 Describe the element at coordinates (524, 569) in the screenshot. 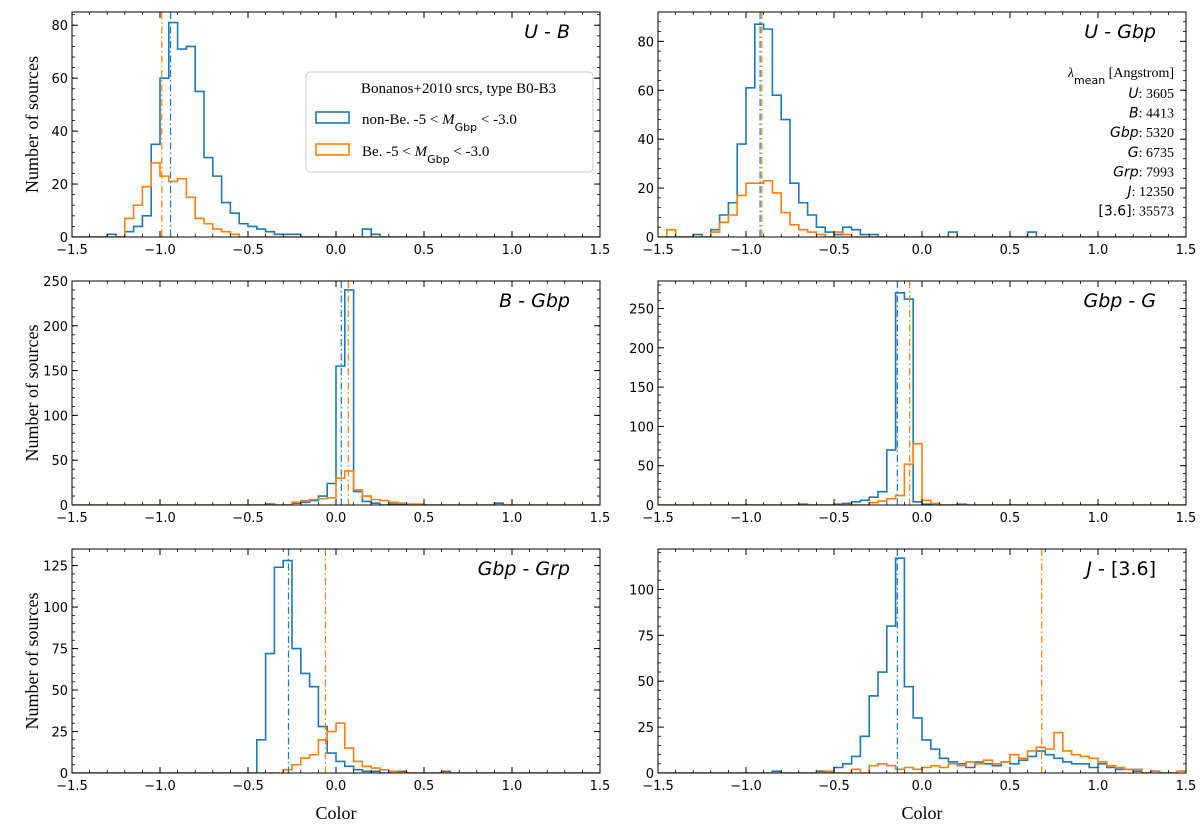

I see `panel-title: Gbp - Grp` at that location.